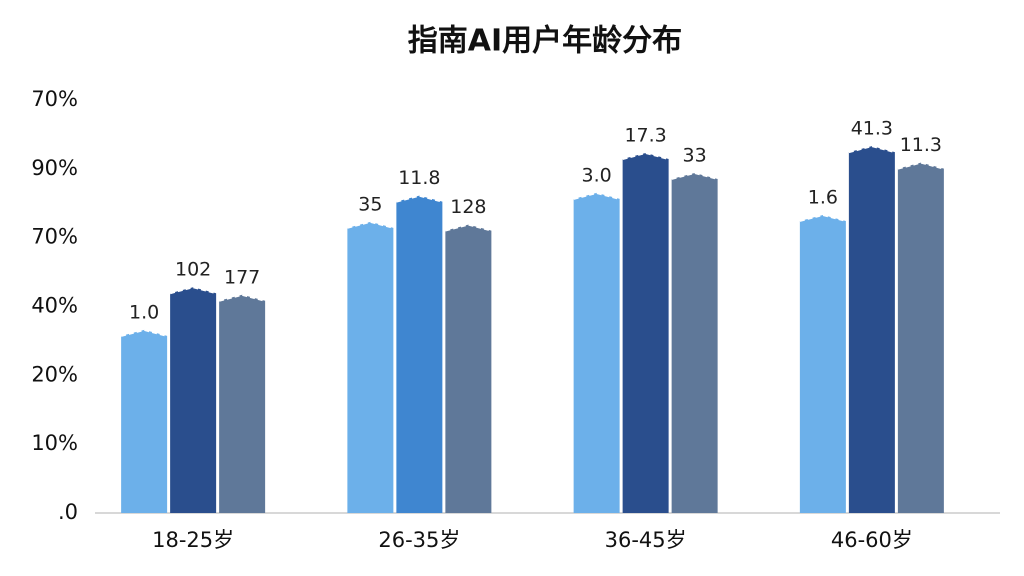  Describe the element at coordinates (419, 178) in the screenshot. I see `data-label: 11.8` at that location.